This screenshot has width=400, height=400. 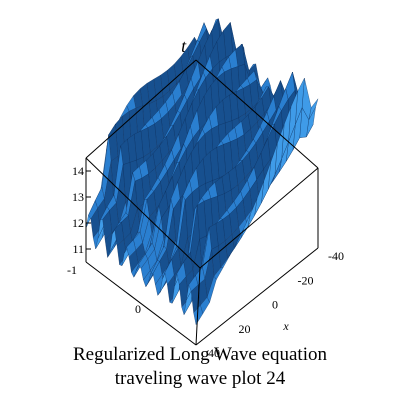 What do you see at coordinates (214, 353) in the screenshot?
I see `x-tick-label: 40` at bounding box center [214, 353].